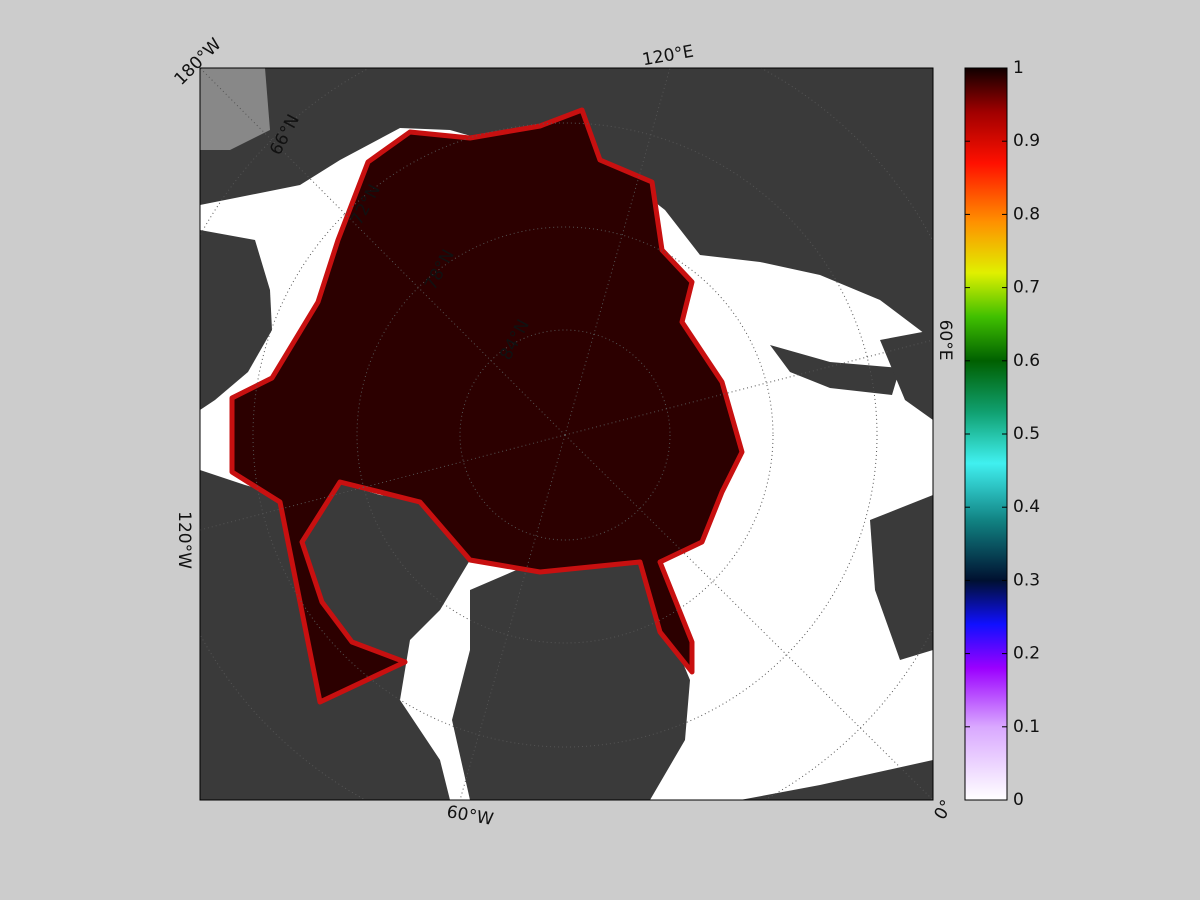 This screenshot has width=1200, height=900. Describe the element at coordinates (1026, 580) in the screenshot. I see `colorbar-tick-label: 0.3` at that location.